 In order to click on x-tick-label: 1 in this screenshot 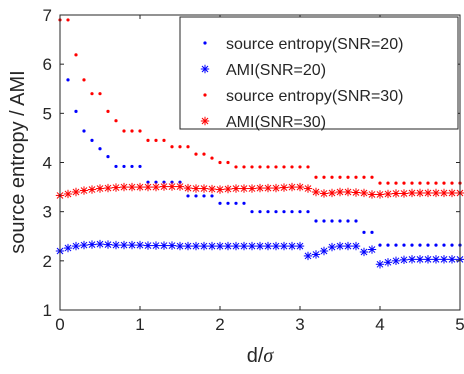, I will do `click(139, 324)`.